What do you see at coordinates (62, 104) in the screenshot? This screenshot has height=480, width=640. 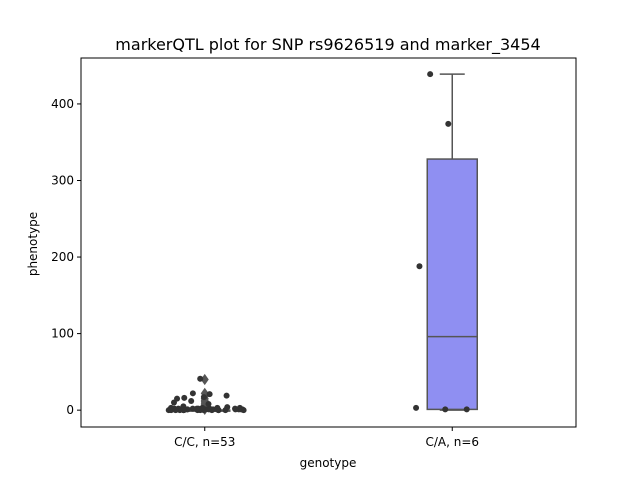 I see `y-tick-label-4: 400` at bounding box center [62, 104].